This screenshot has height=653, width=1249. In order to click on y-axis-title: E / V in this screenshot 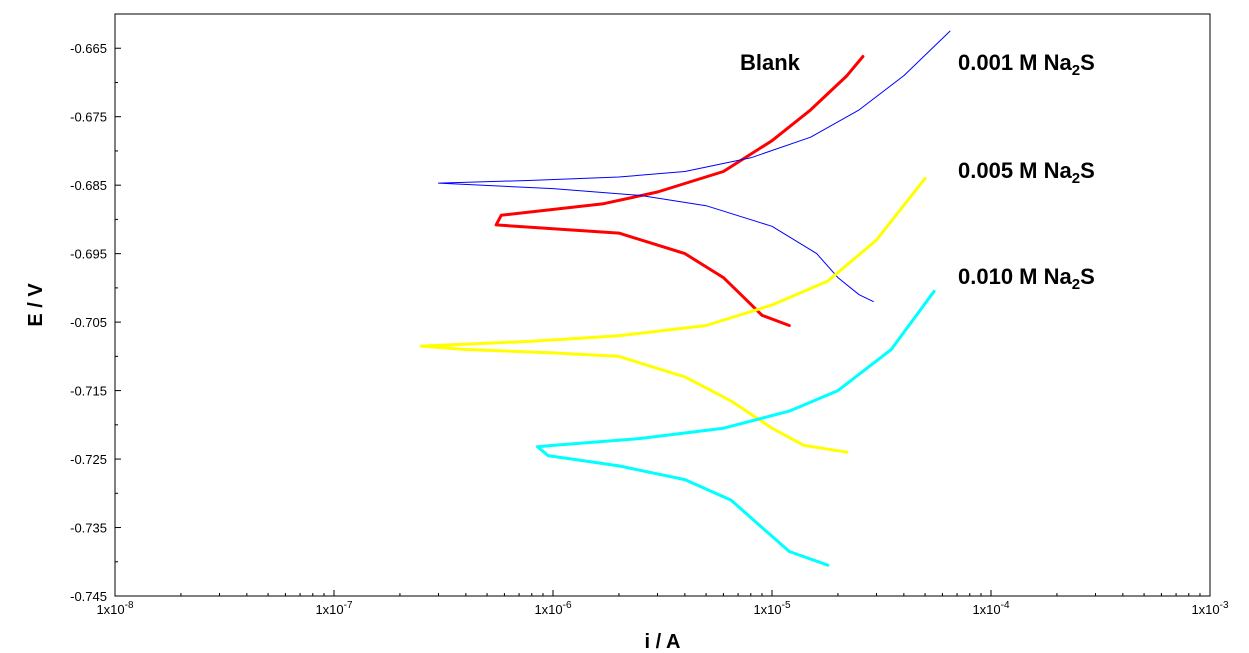, I will do `click(36, 305)`.